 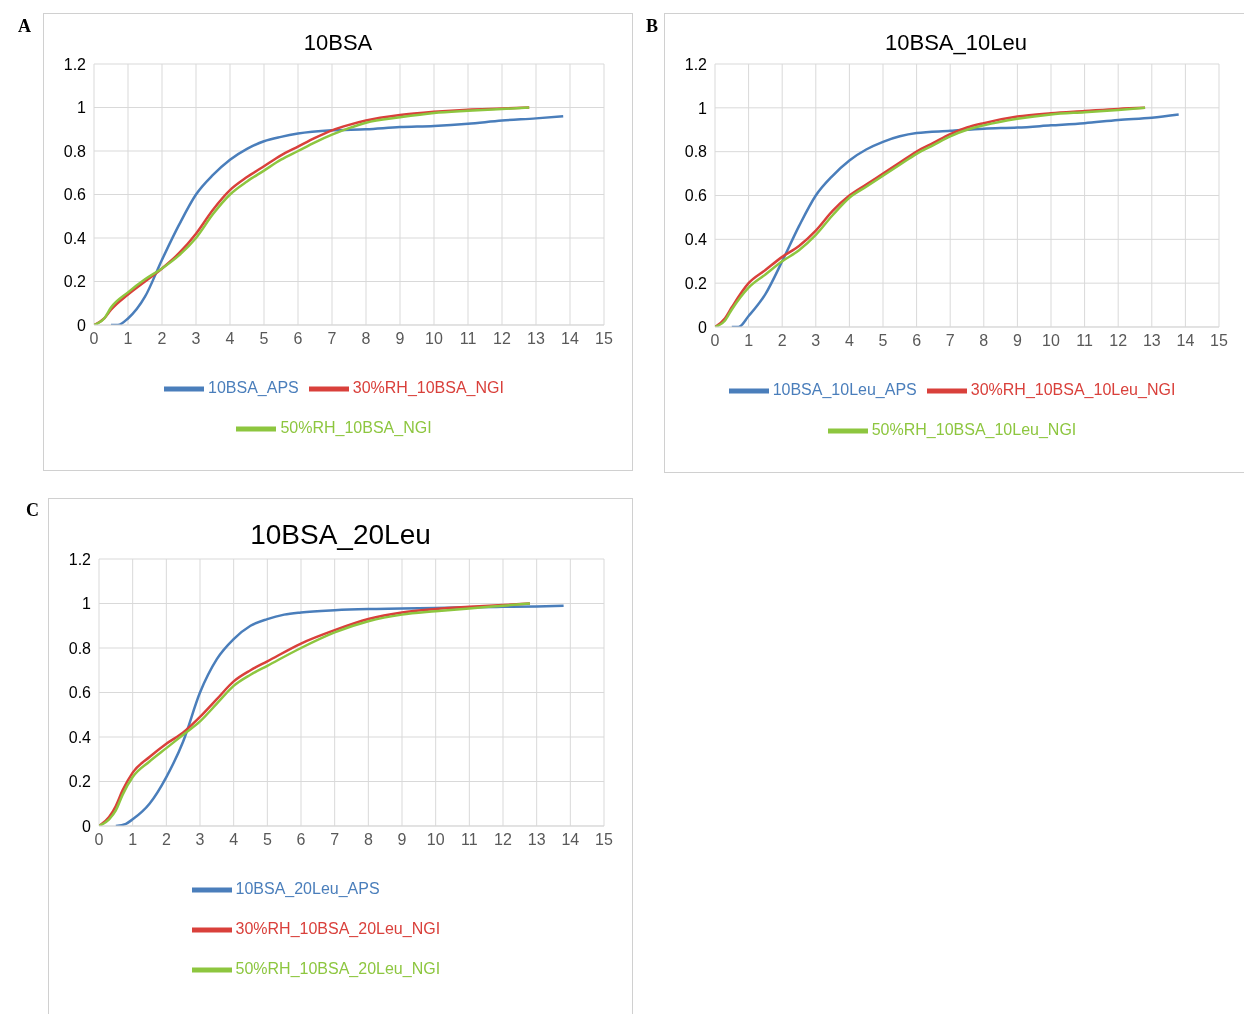 What do you see at coordinates (24, 26) in the screenshot?
I see `text: A` at bounding box center [24, 26].